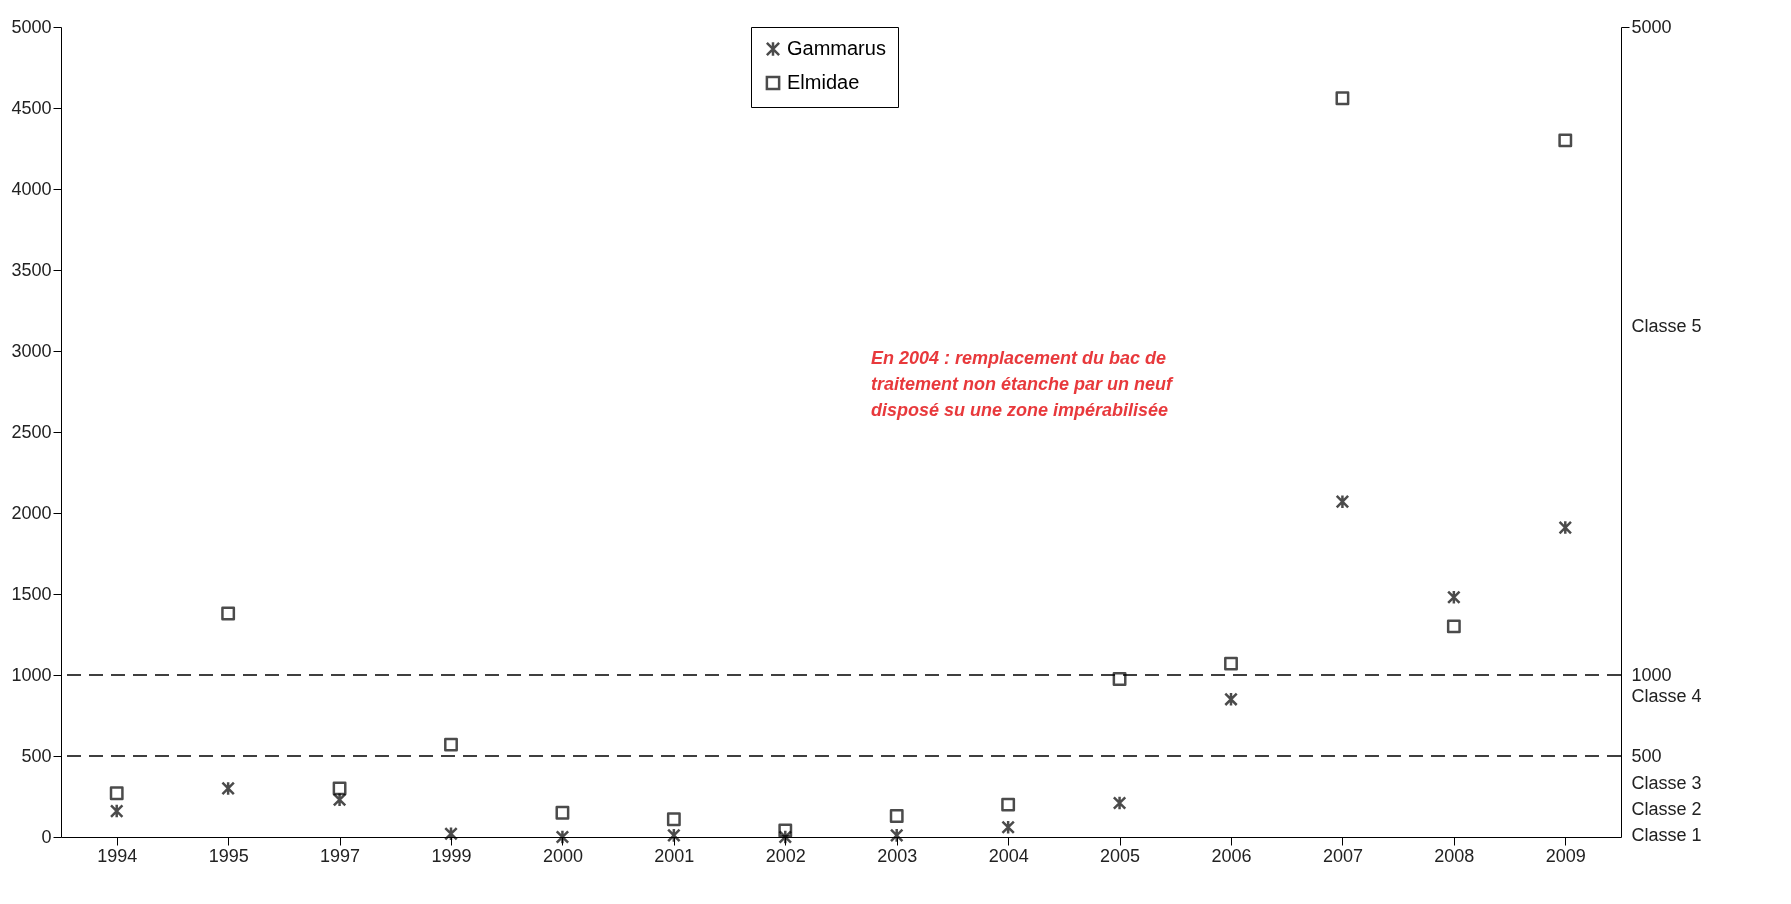  I want to click on y-tick-label: 2000, so click(31, 512).